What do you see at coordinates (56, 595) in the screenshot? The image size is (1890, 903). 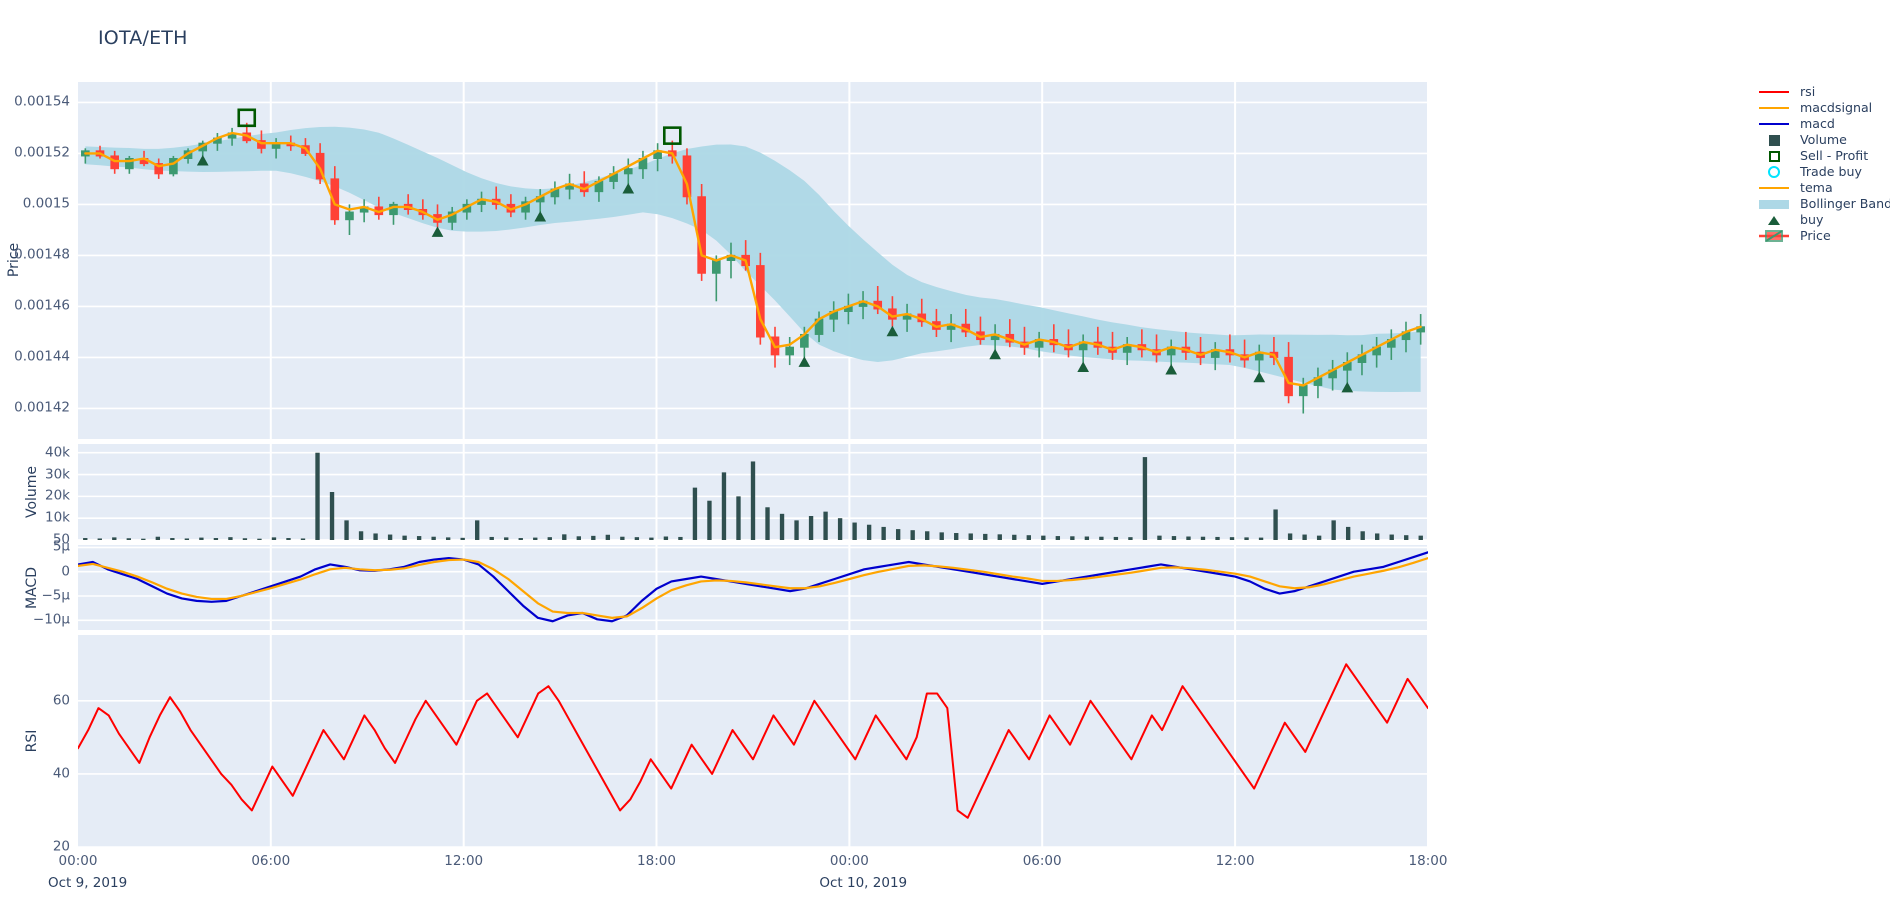 I see `macd-ytick-2: −5µ` at bounding box center [56, 595].